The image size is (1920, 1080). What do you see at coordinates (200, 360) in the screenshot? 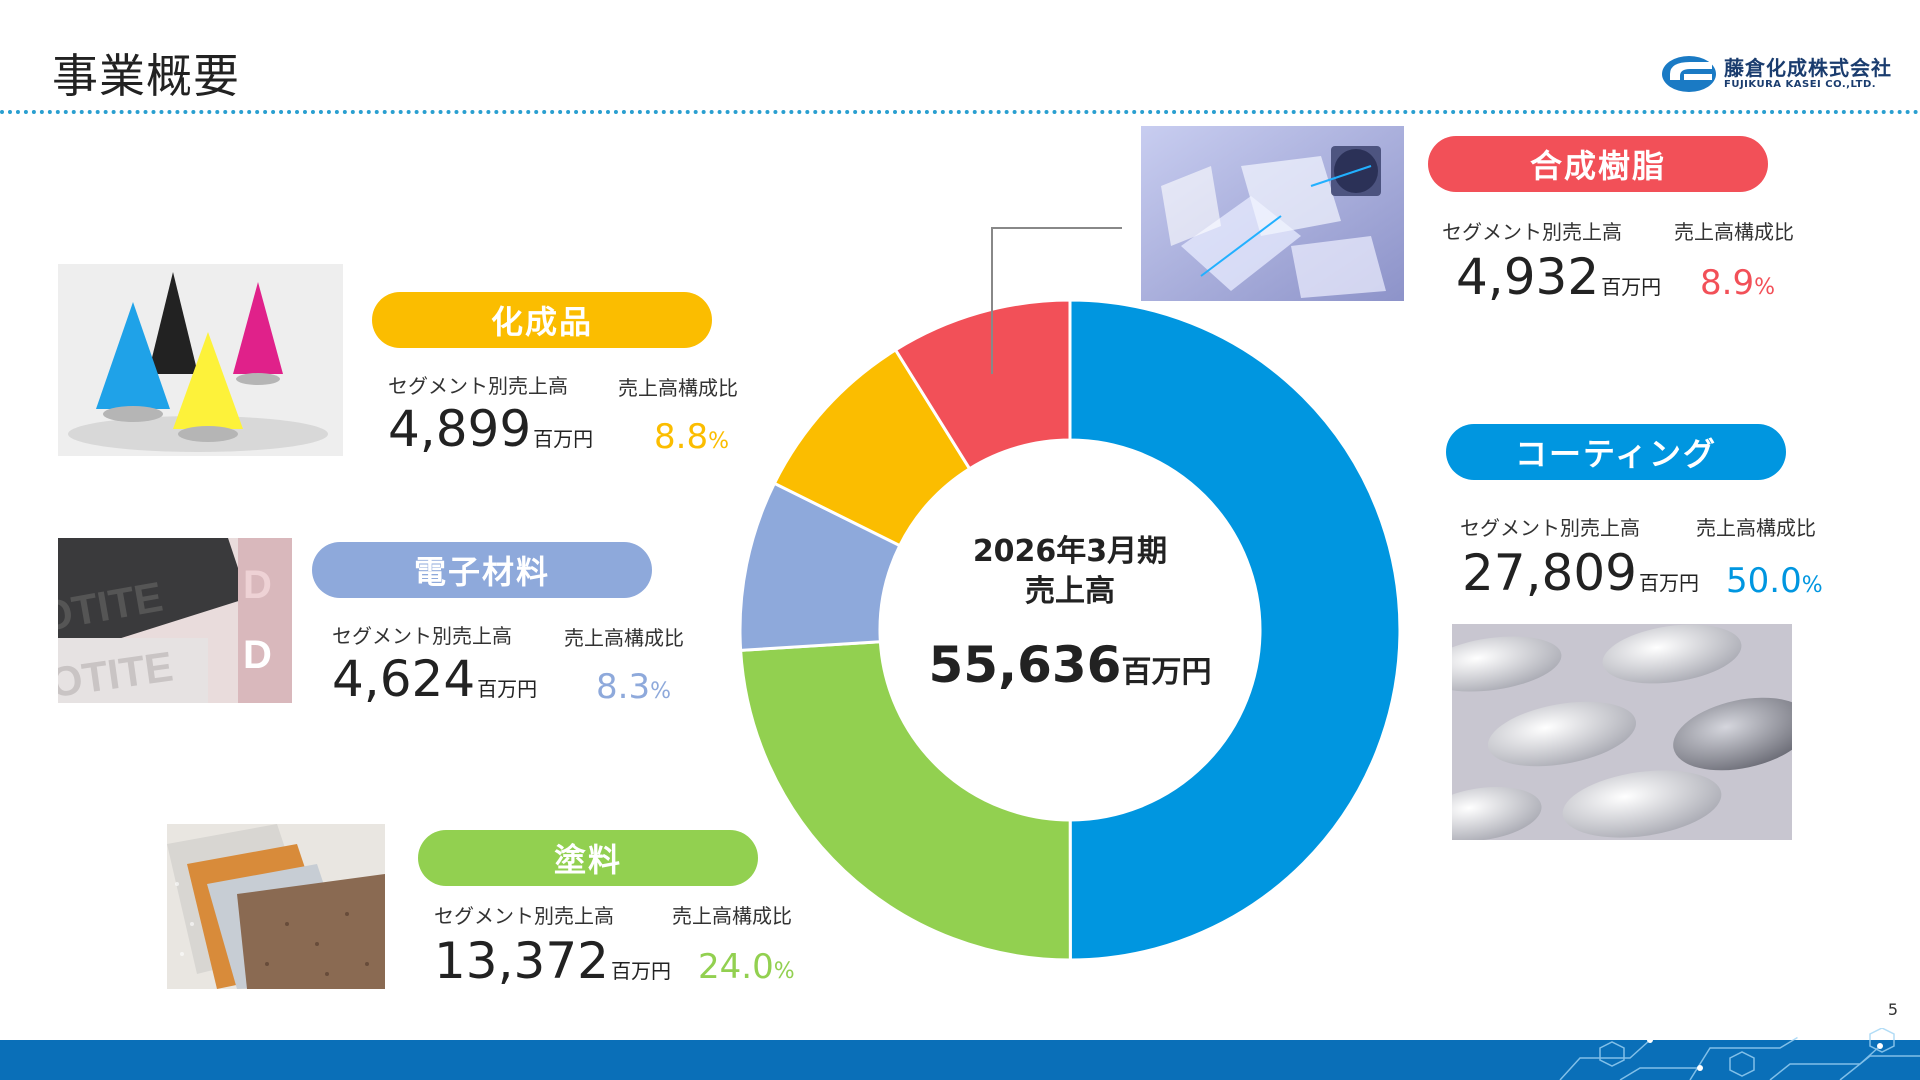
I see `chemical-product-photo` at bounding box center [200, 360].